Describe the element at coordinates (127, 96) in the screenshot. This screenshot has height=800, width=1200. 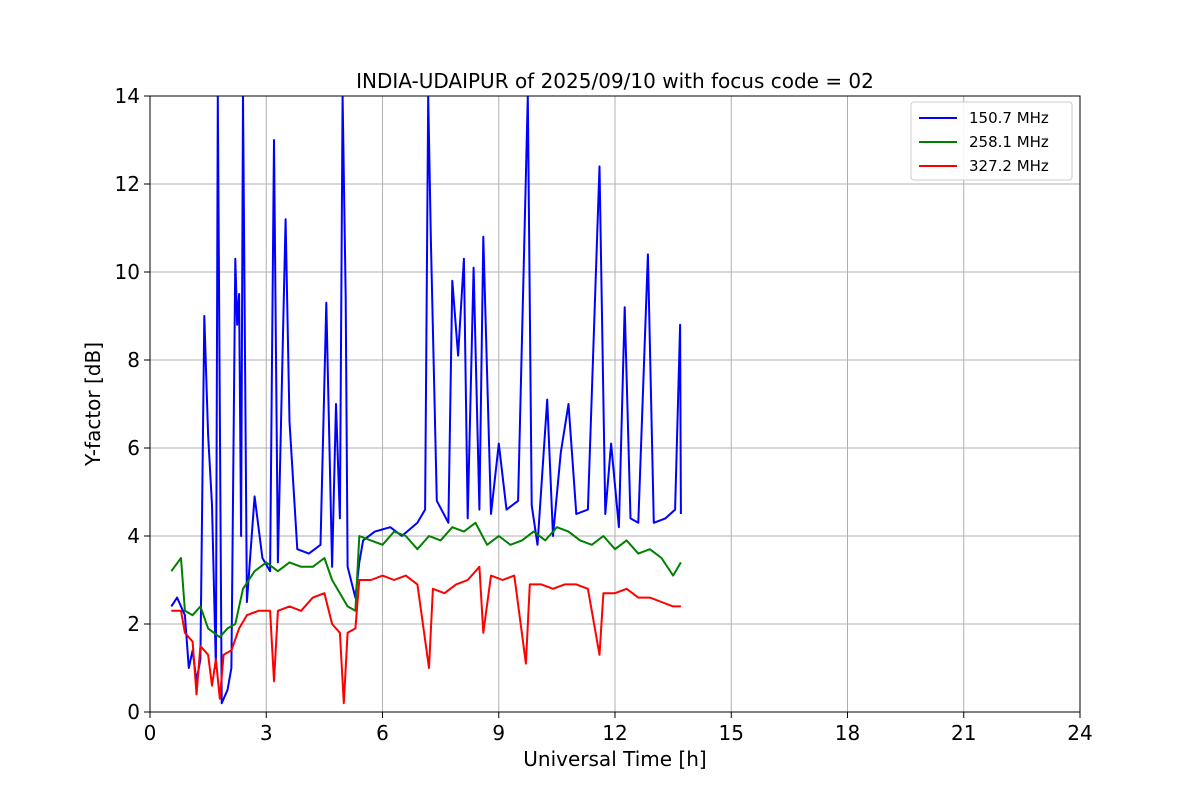
I see `y-tick-label: 14` at that location.